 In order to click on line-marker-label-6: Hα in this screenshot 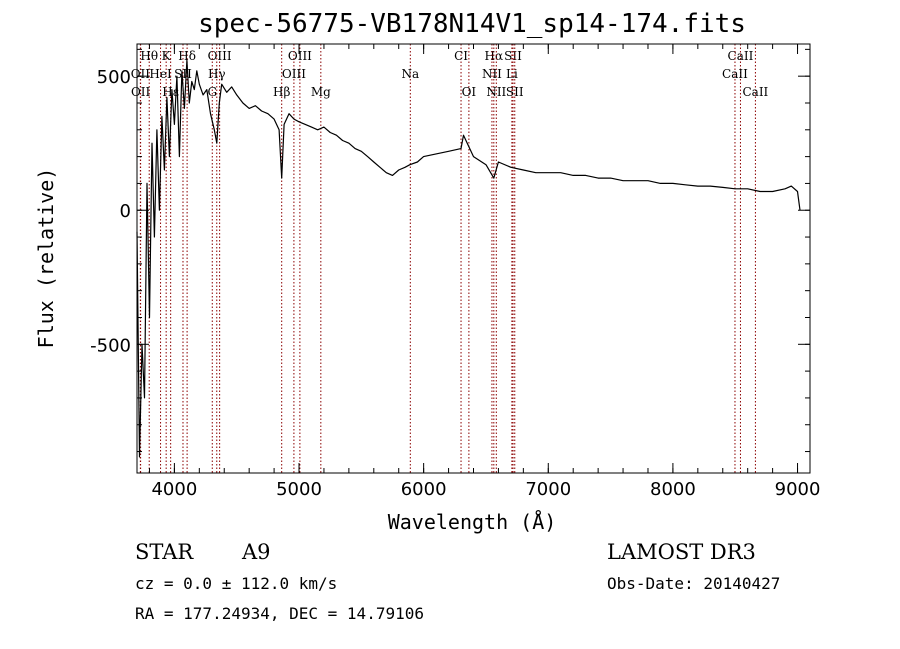, I will do `click(494, 56)`.